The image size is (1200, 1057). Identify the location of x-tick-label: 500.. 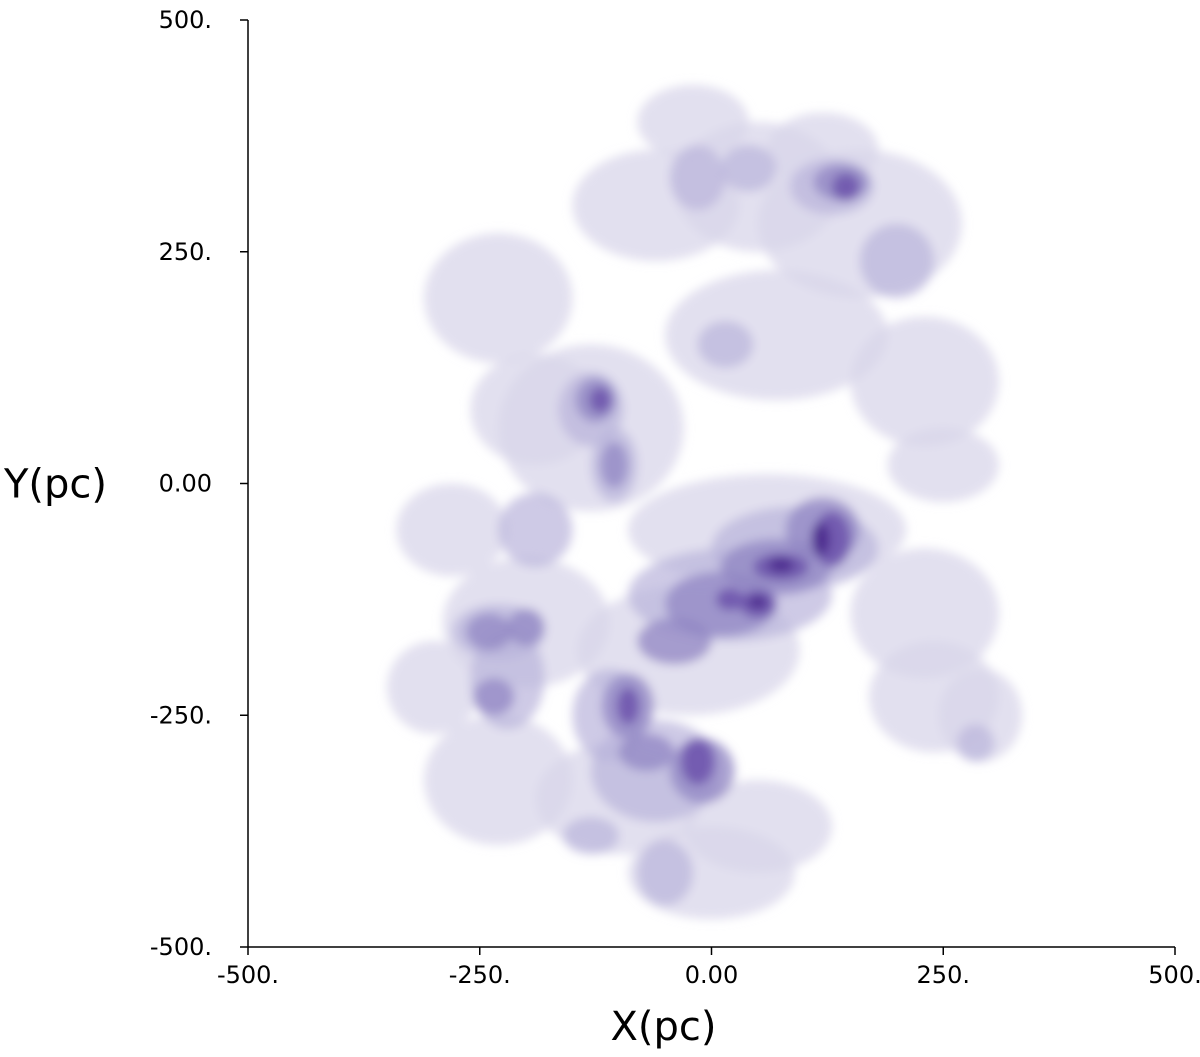
(1174, 975).